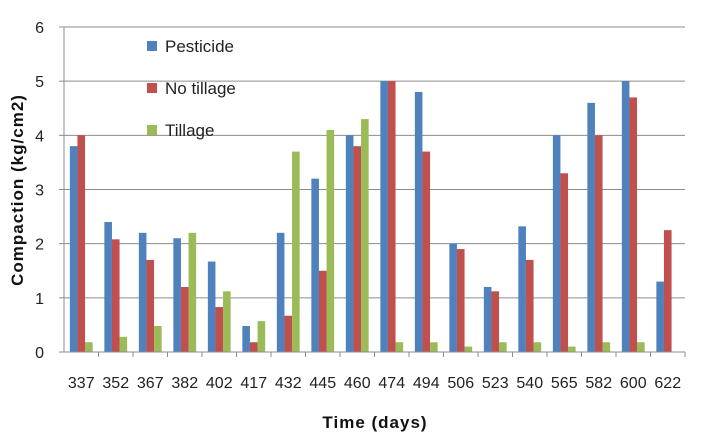  I want to click on legend-label: Tillage, so click(189, 130).